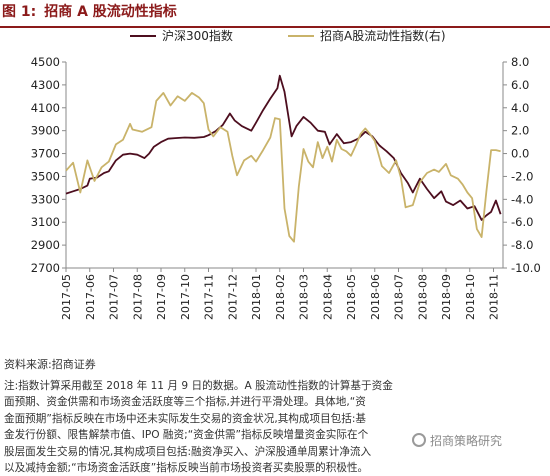 This screenshot has width=550, height=476. What do you see at coordinates (185, 402) in the screenshot?
I see `footnote-line: 面预期、资金供需和市场资金活跃度等三个指标,并进行平滑处理。具体地,“资` at bounding box center [185, 402].